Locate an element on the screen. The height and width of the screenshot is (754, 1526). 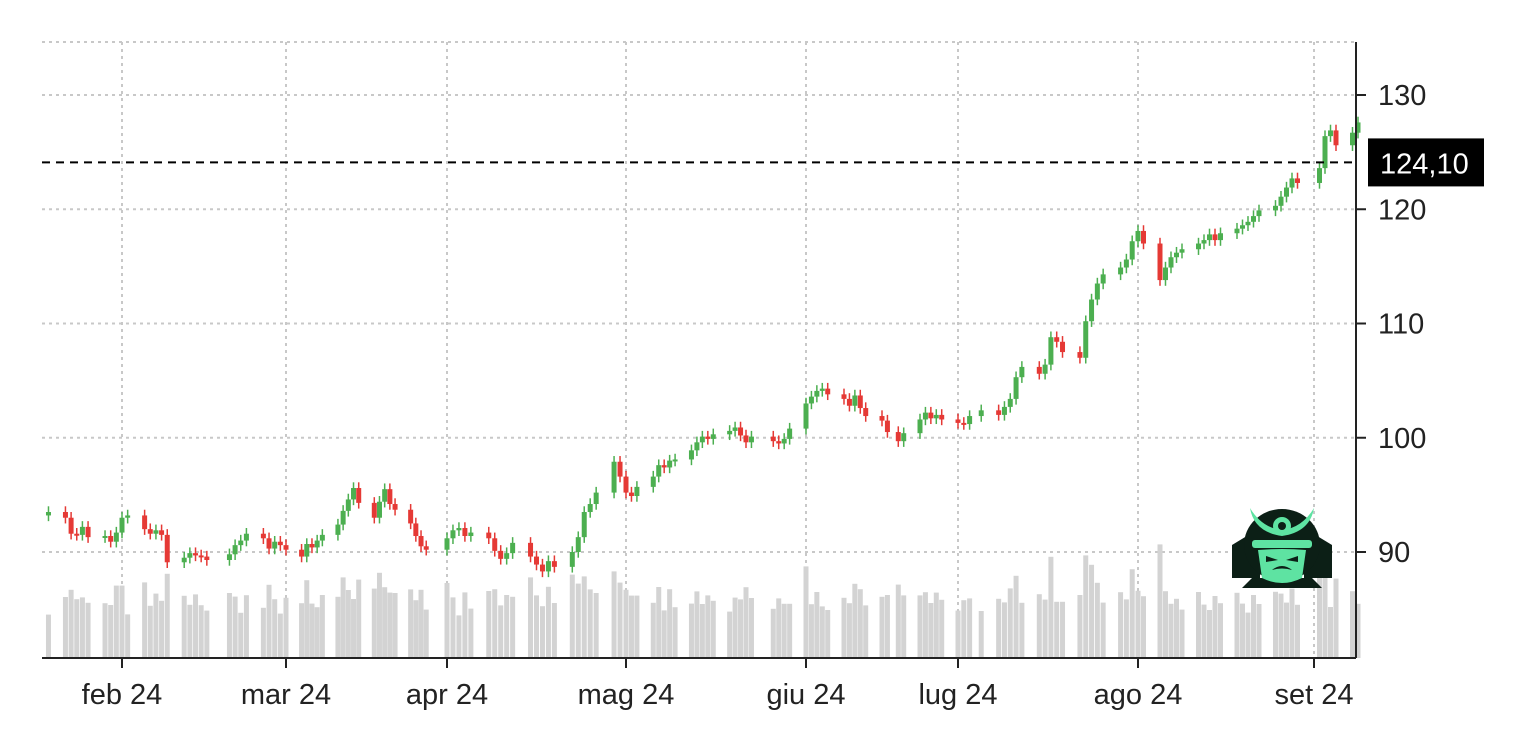
x-tick-label: mag 24 is located at coordinates (626, 695).